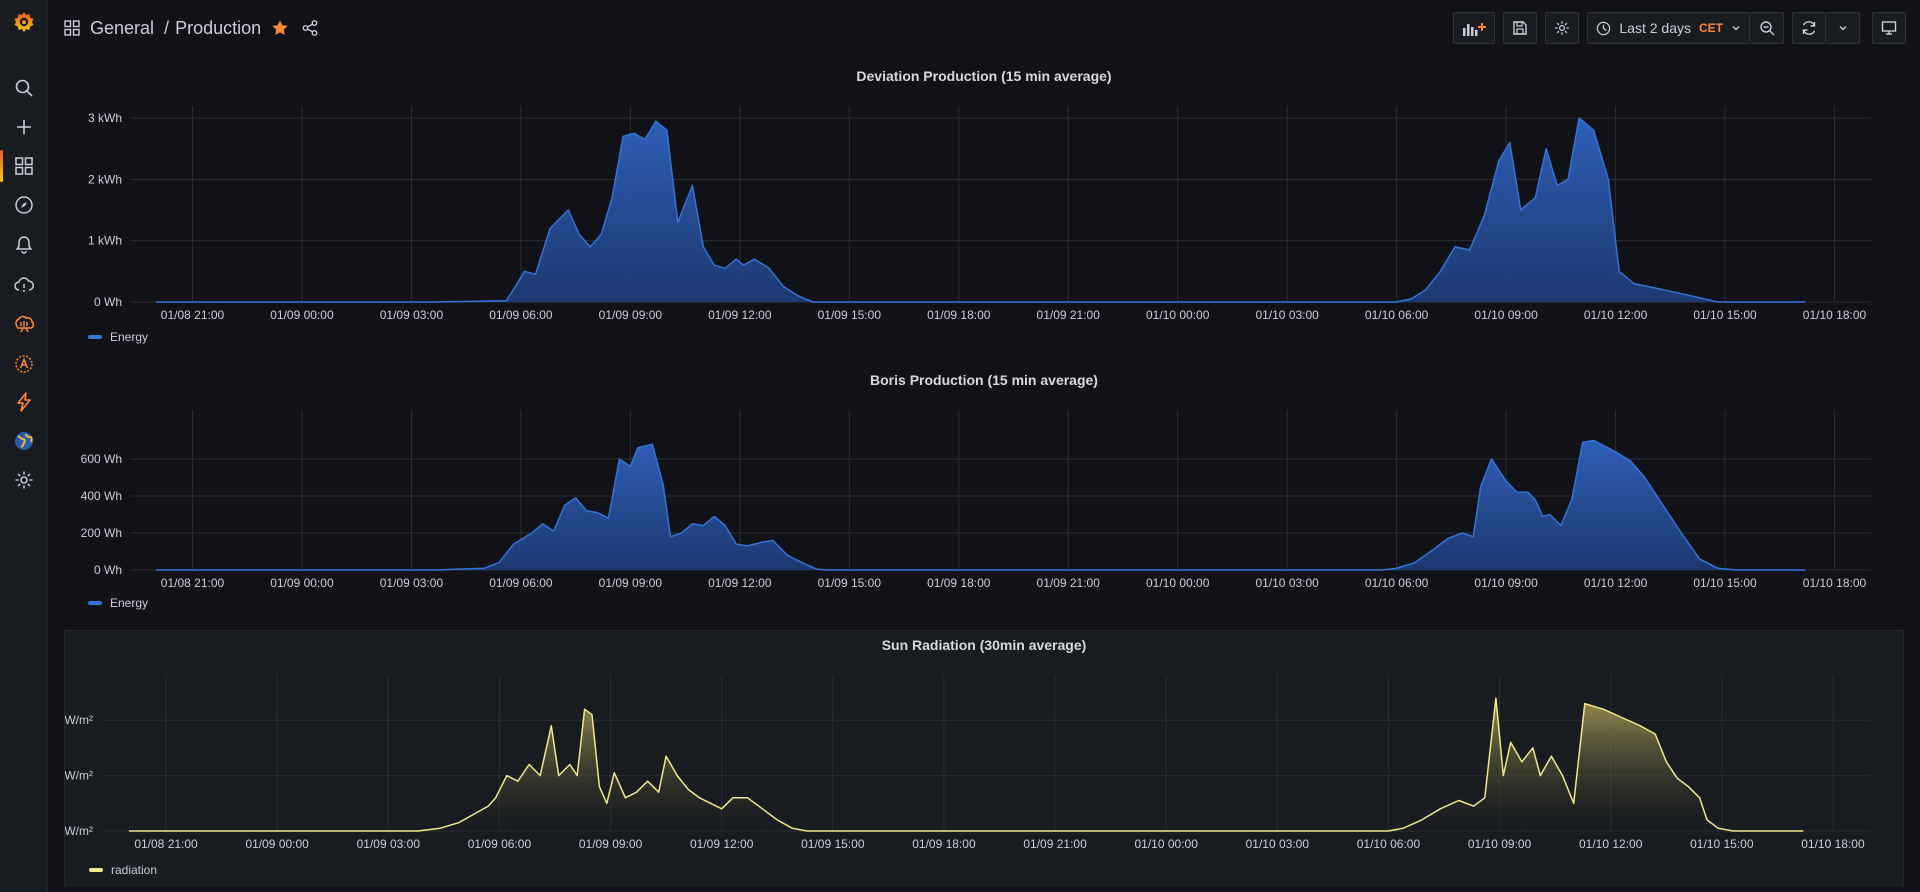 Image resolution: width=1920 pixels, height=892 pixels. I want to click on toolbar: Last 2 days CET, so click(1679, 28).